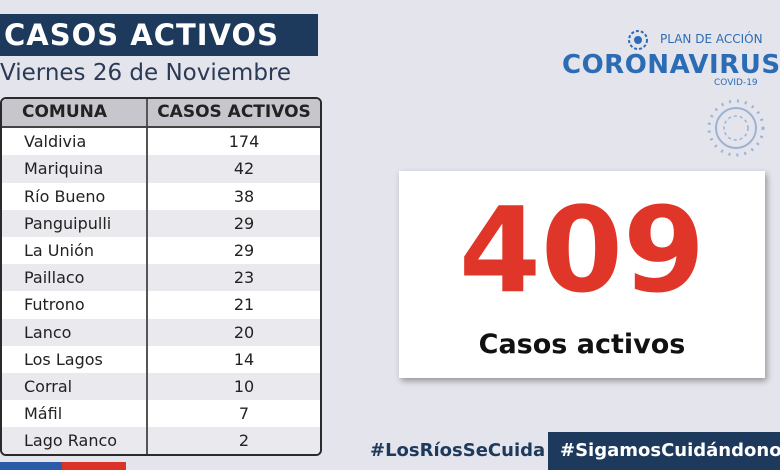  What do you see at coordinates (75, 223) in the screenshot?
I see `commune: Panguipulli` at bounding box center [75, 223].